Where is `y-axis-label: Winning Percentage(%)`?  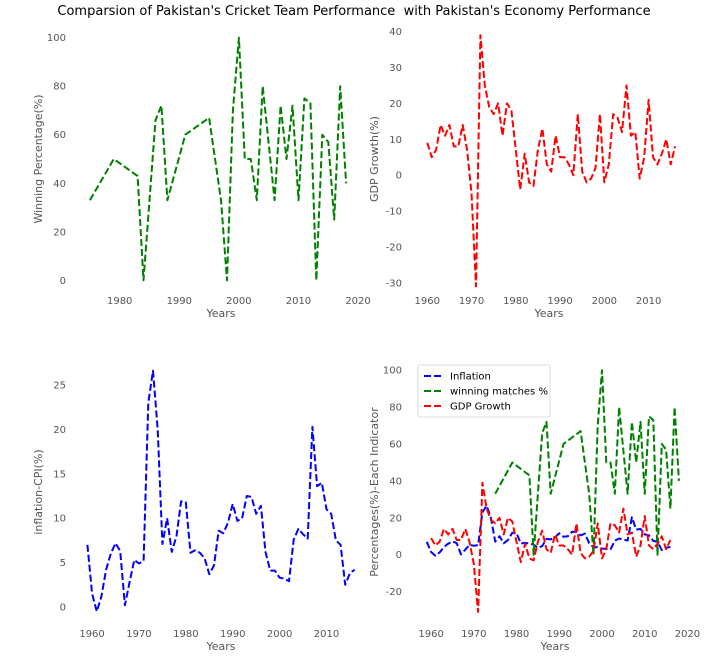
y-axis-label: Winning Percentage(%) is located at coordinates (38, 158).